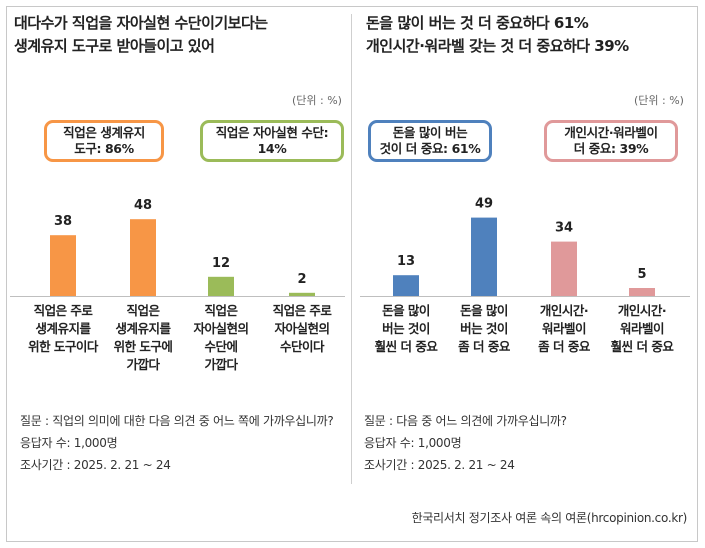 Image resolution: width=705 pixels, height=548 pixels. What do you see at coordinates (484, 204) in the screenshot?
I see `right-value-label-2: 49` at bounding box center [484, 204].